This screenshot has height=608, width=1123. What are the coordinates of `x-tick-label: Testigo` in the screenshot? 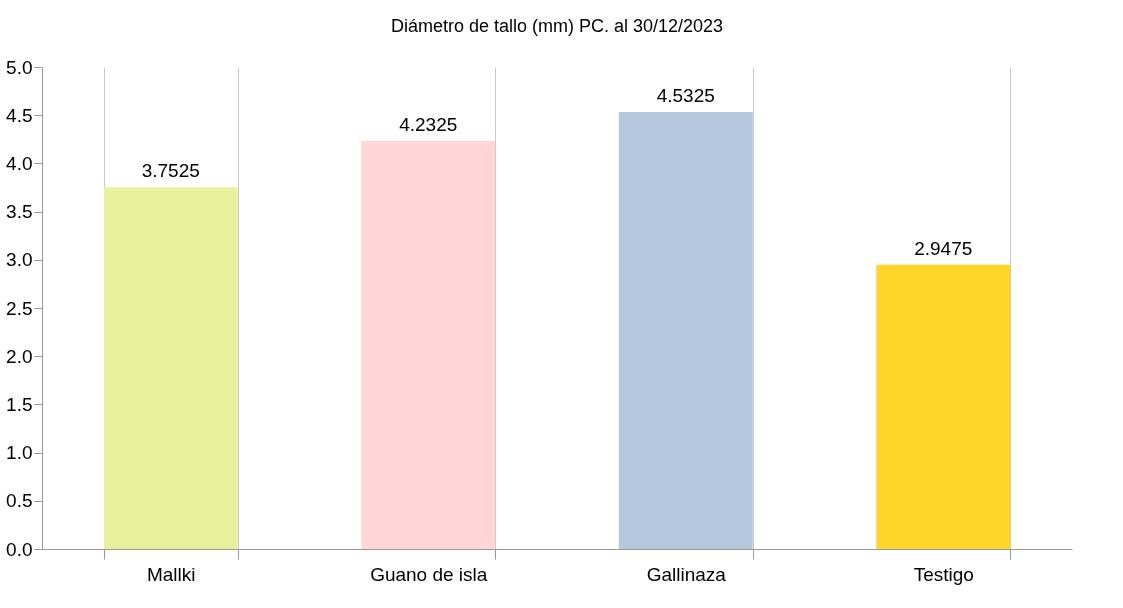 It's located at (943, 574).